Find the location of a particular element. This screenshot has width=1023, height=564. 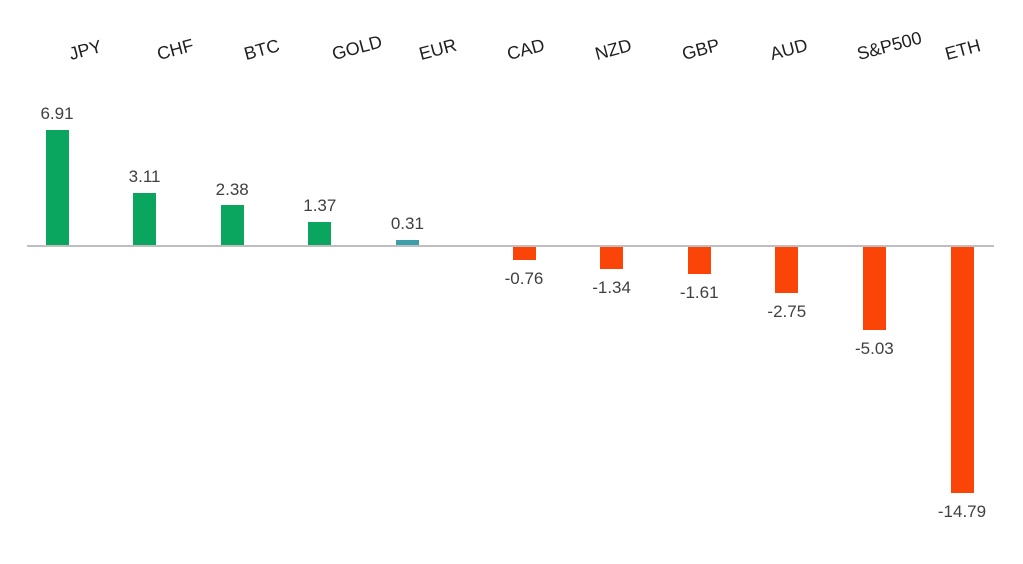

bar-eur is located at coordinates (407, 242).